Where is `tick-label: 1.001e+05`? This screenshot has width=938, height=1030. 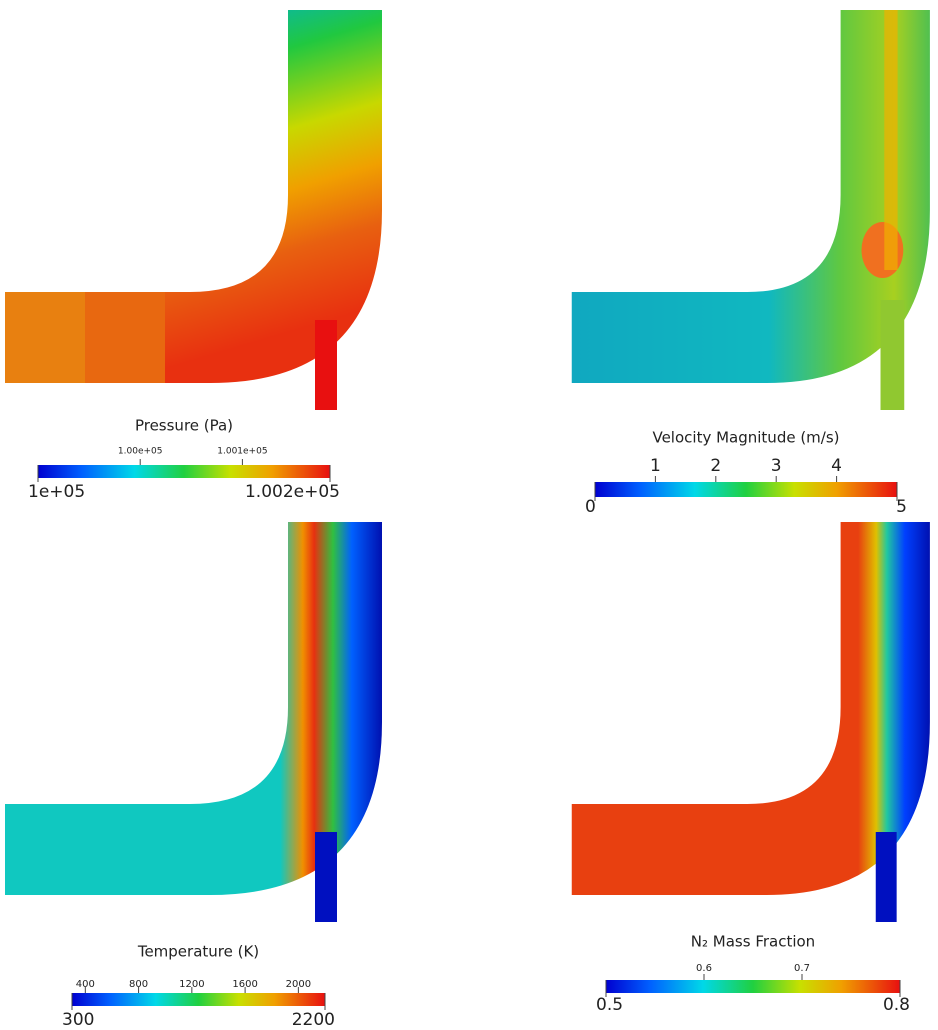 tick-label: 1.001e+05 is located at coordinates (242, 452).